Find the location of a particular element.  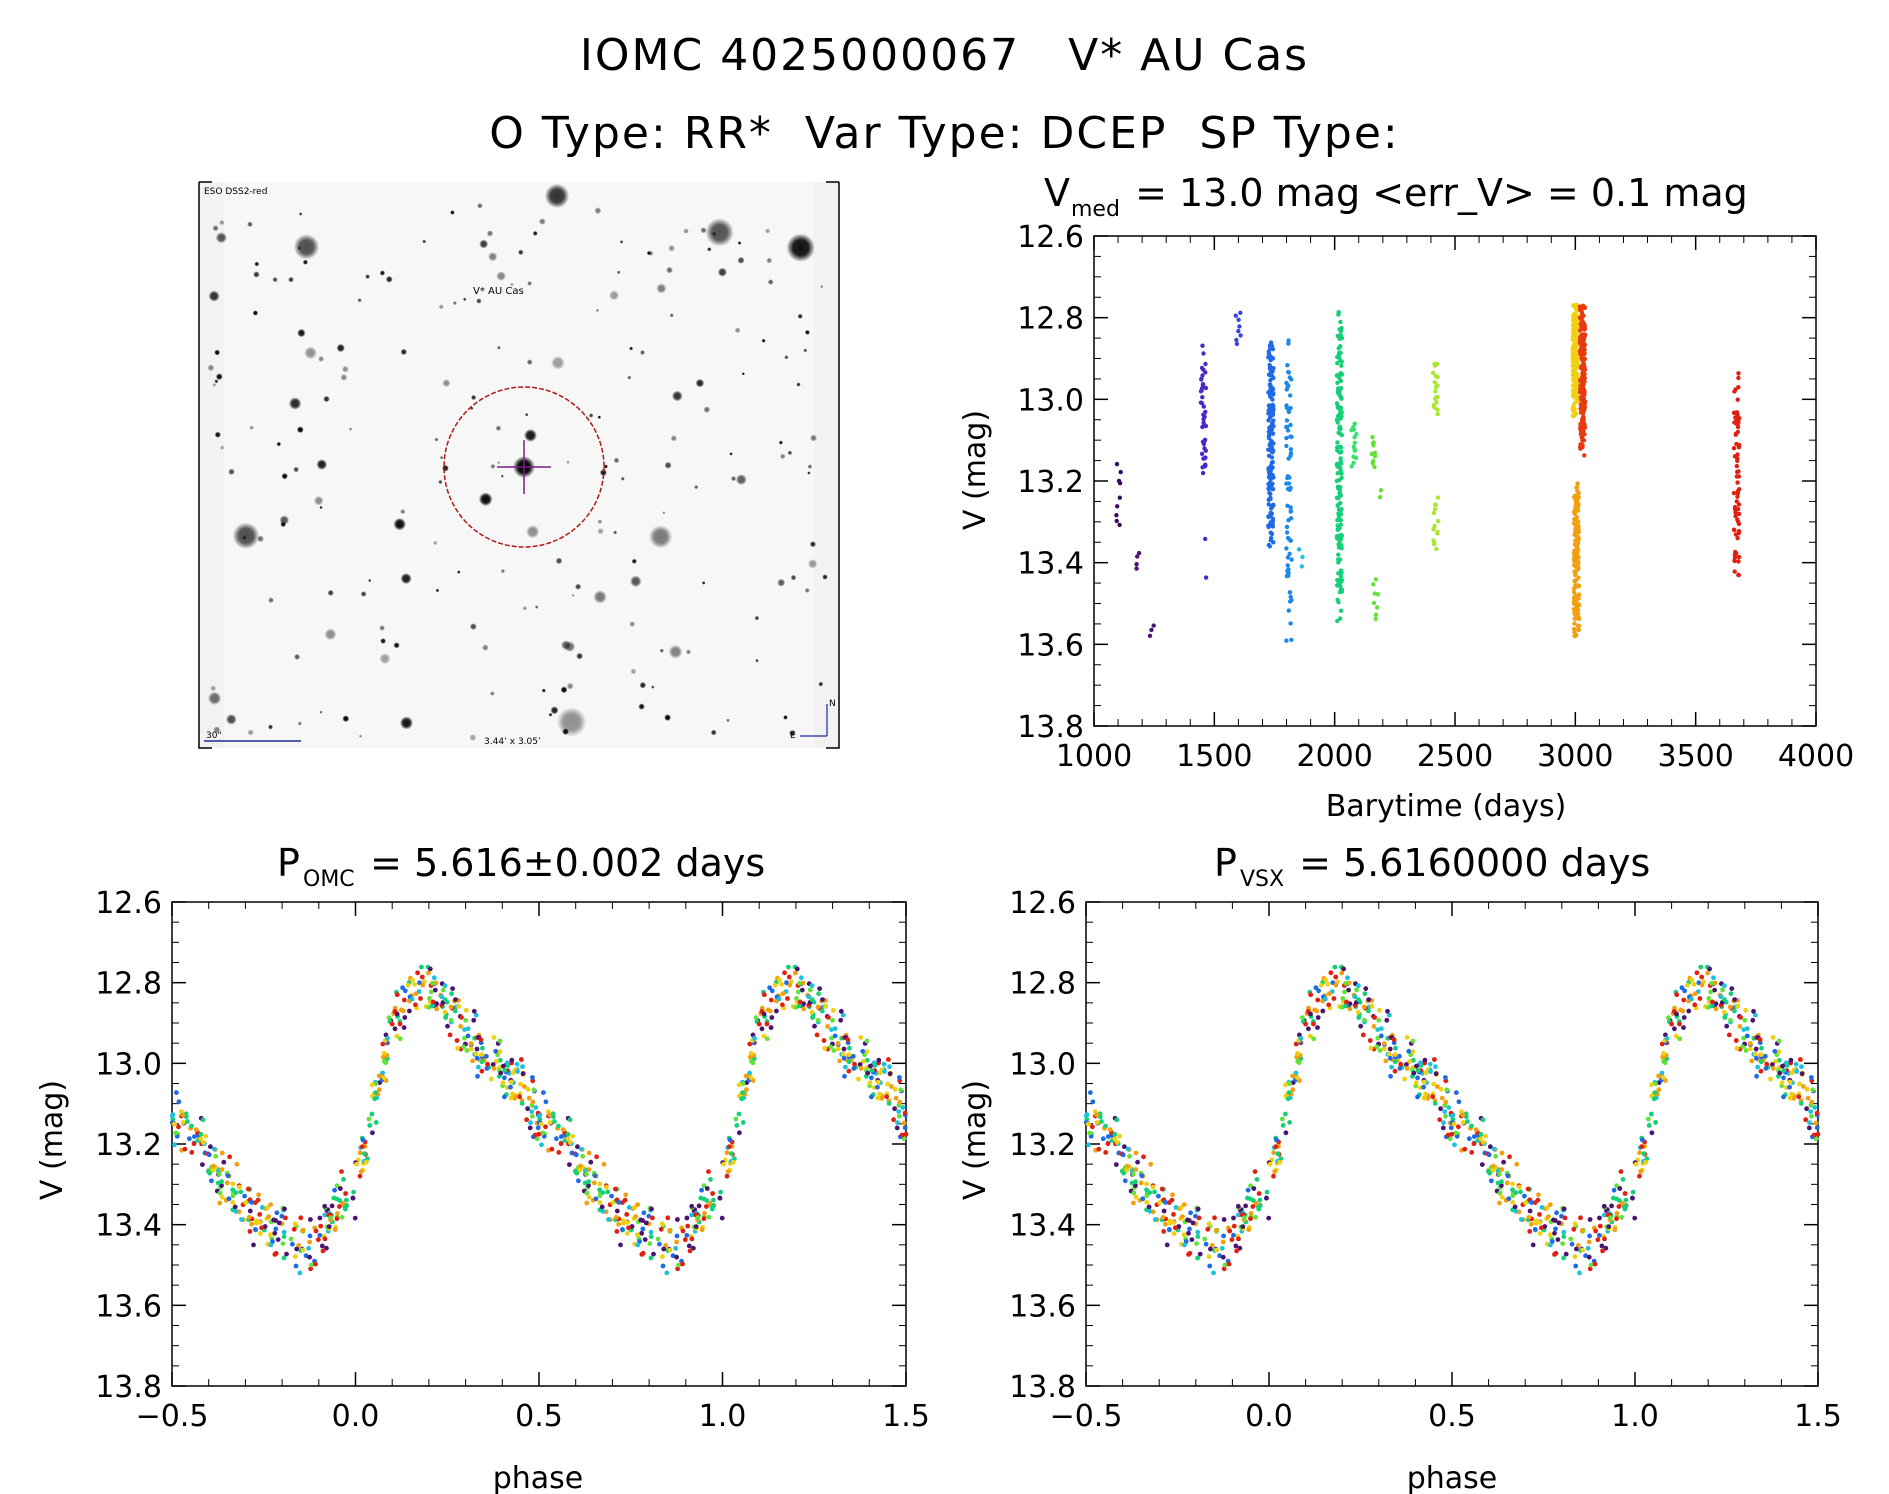

time_series-xtick-label: 2000 is located at coordinates (1334, 756).